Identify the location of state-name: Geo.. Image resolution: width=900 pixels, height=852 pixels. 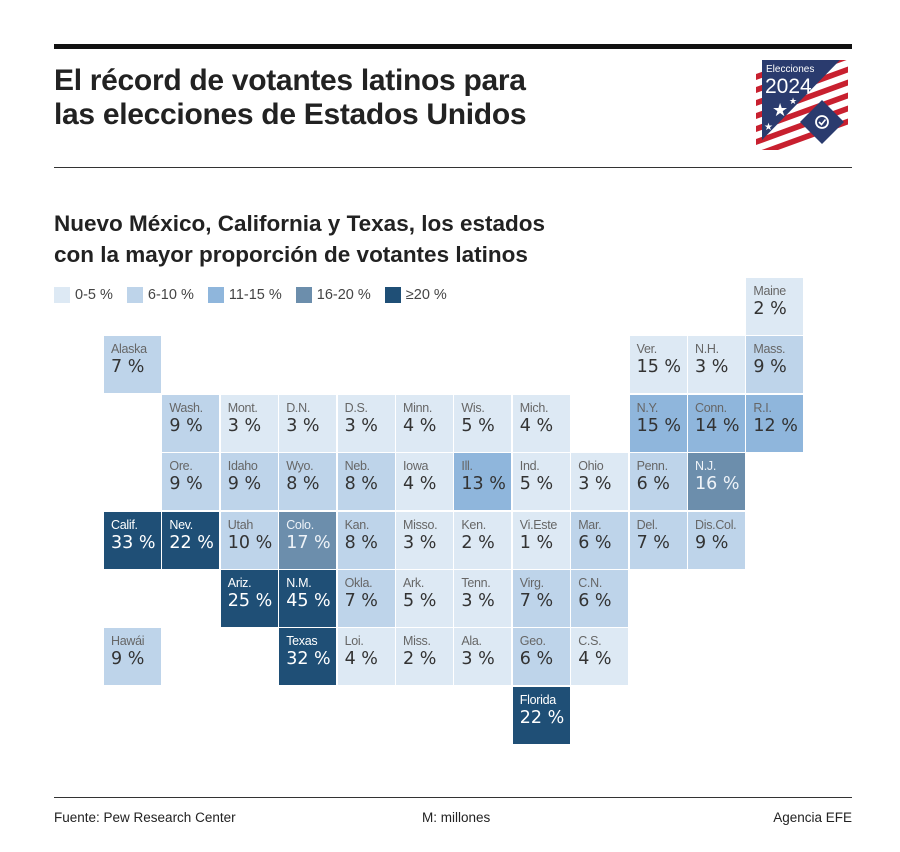
(532, 641).